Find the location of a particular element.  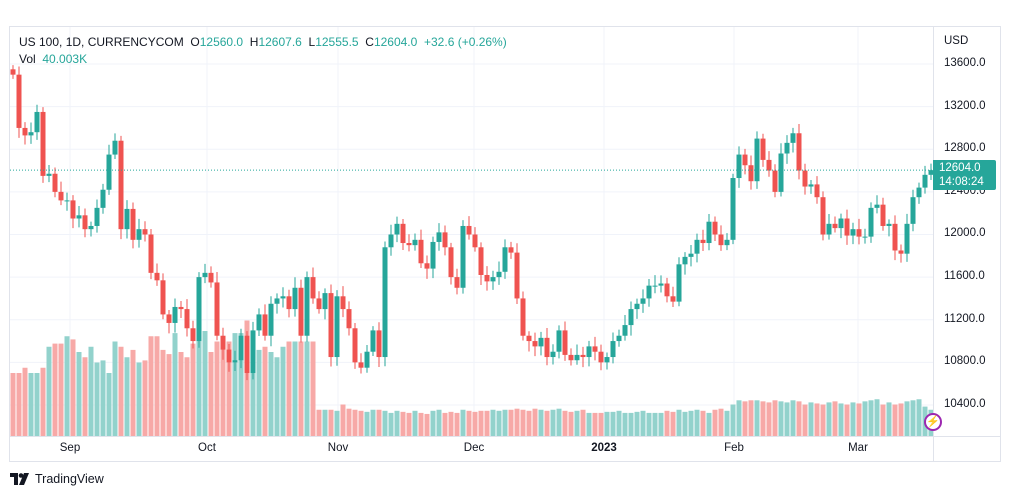

high-label: H is located at coordinates (254, 42).